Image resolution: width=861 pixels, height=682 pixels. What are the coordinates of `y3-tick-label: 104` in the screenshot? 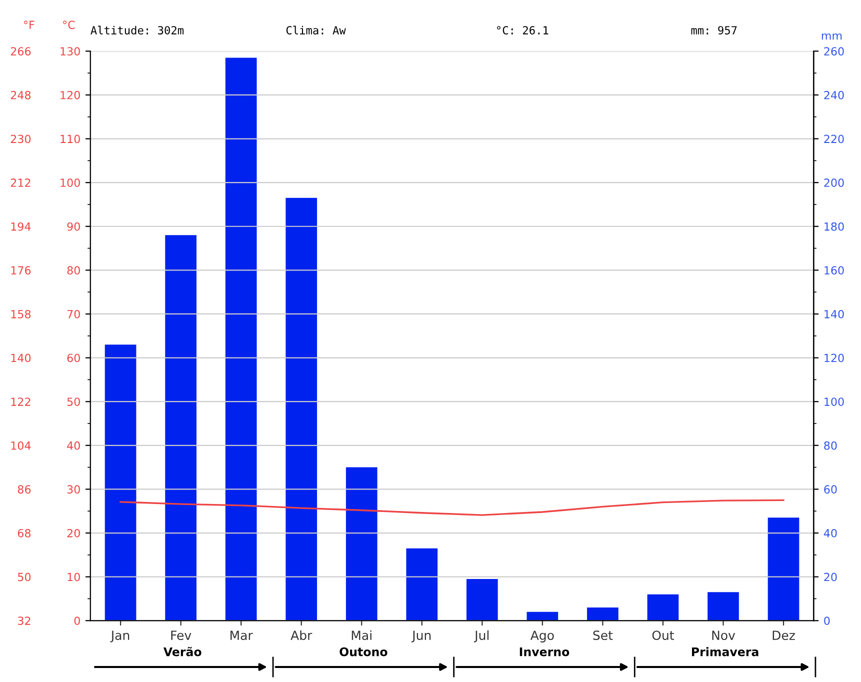 It's located at (21, 445).